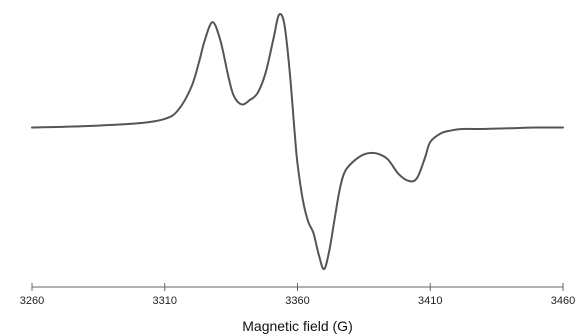 This screenshot has height=336, width=581. Describe the element at coordinates (430, 301) in the screenshot. I see `x-tick-label: 3410` at that location.